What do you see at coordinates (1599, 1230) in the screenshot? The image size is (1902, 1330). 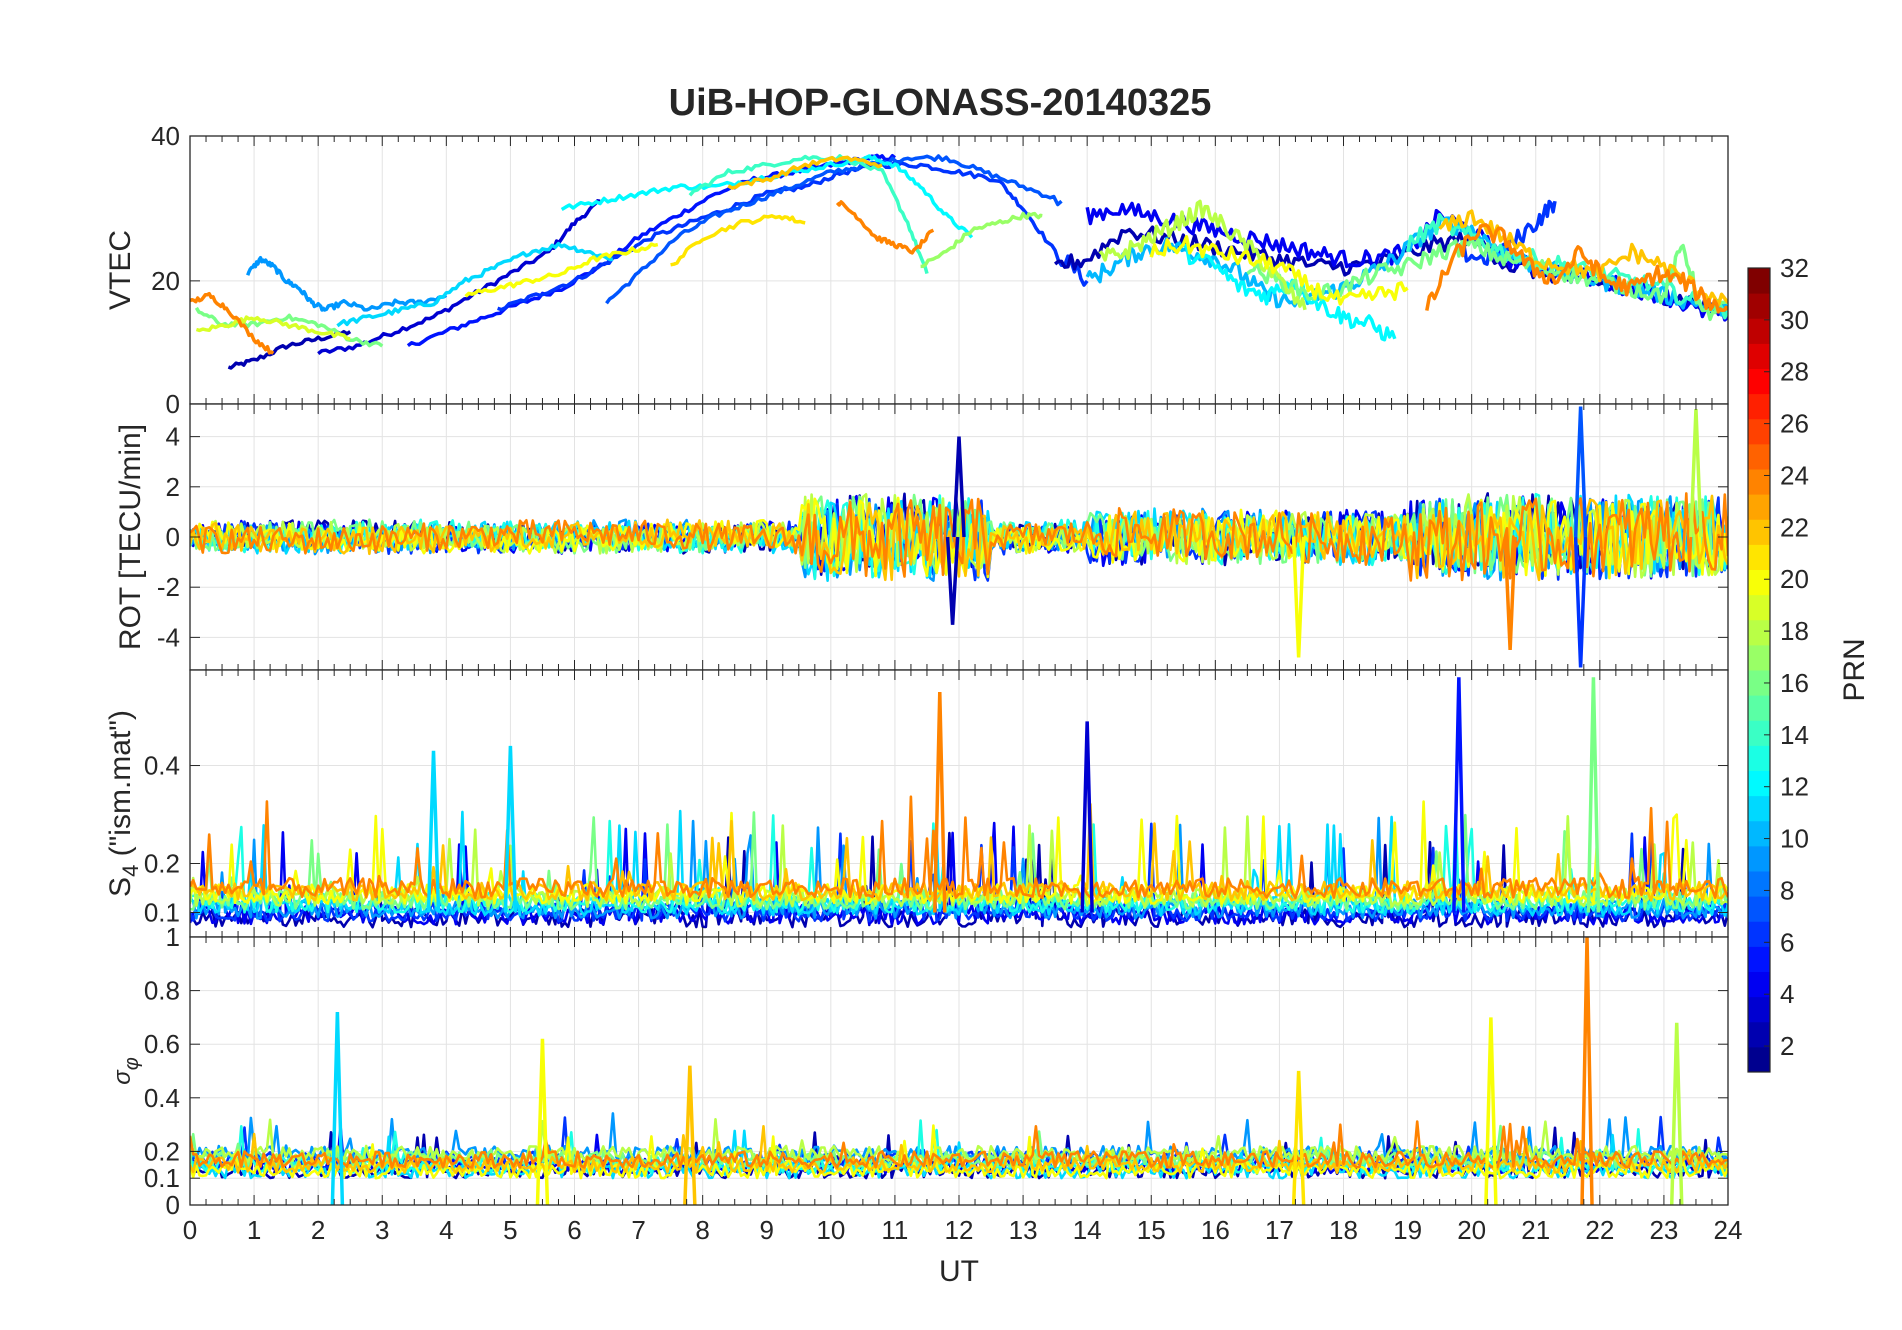 I see `x-tick-label: 22` at bounding box center [1599, 1230].